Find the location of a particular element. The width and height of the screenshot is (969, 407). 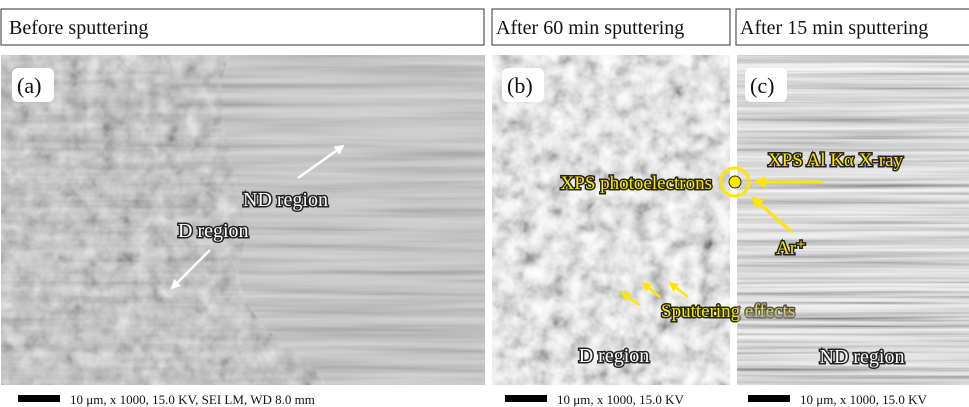

annotation: XPS Al Kα X-ray is located at coordinates (836, 160).